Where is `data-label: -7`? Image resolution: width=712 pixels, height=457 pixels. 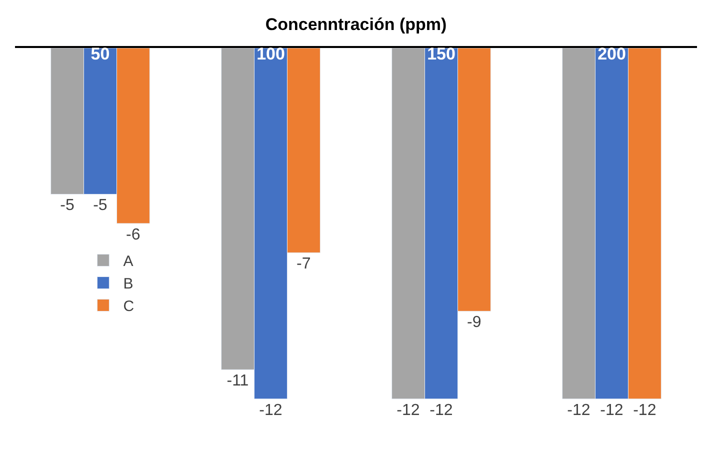
data-label: -7 is located at coordinates (303, 264).